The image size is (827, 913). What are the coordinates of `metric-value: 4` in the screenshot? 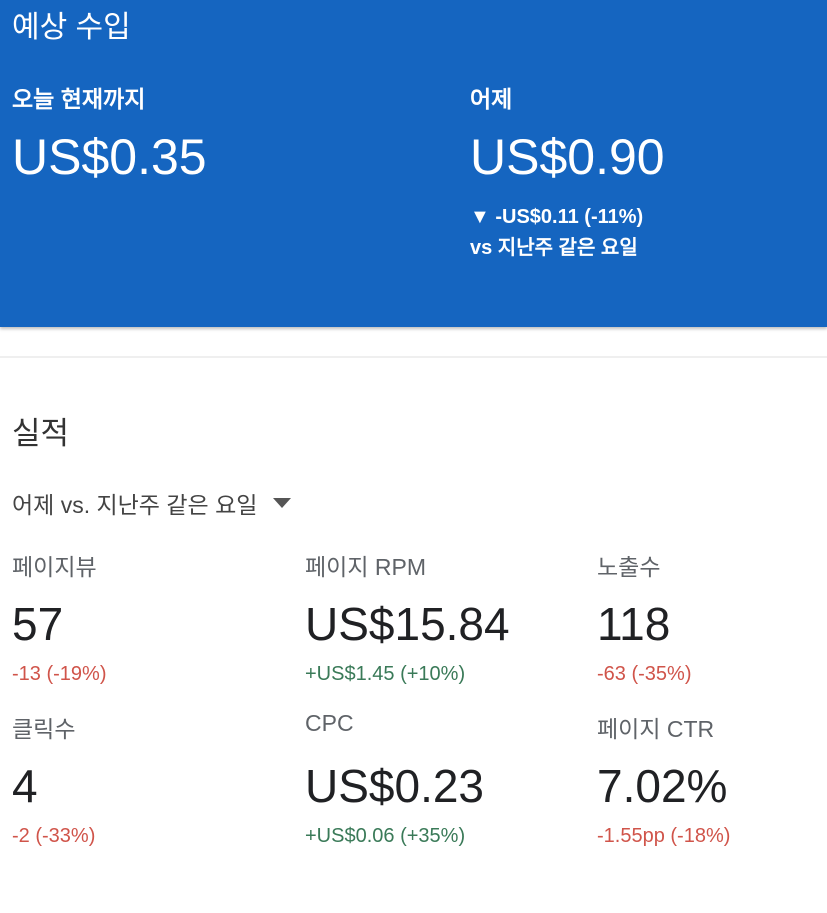 It's located at (25, 786).